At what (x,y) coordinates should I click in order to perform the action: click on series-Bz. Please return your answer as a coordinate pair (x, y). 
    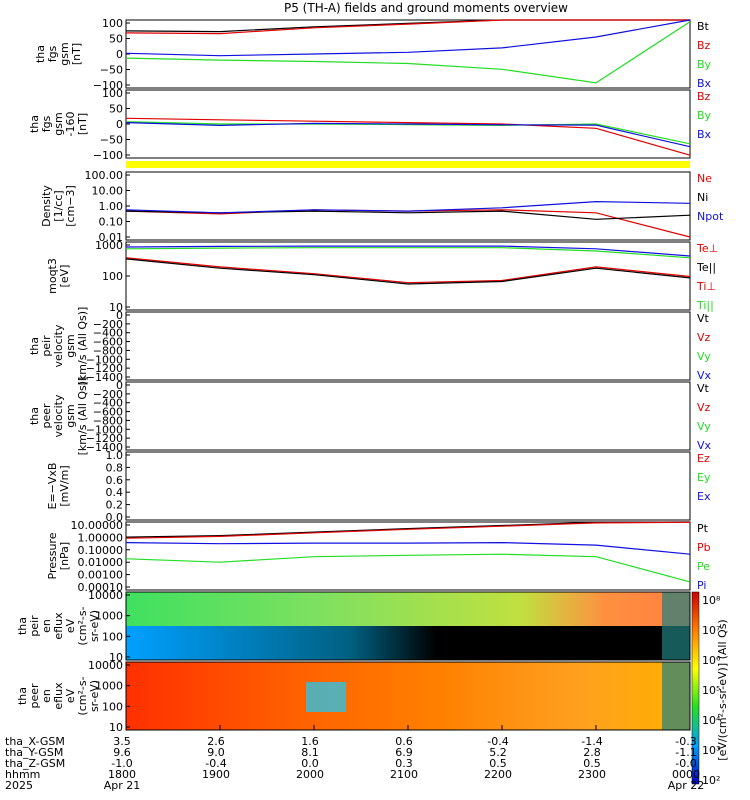
    Looking at the image, I should click on (408, 136).